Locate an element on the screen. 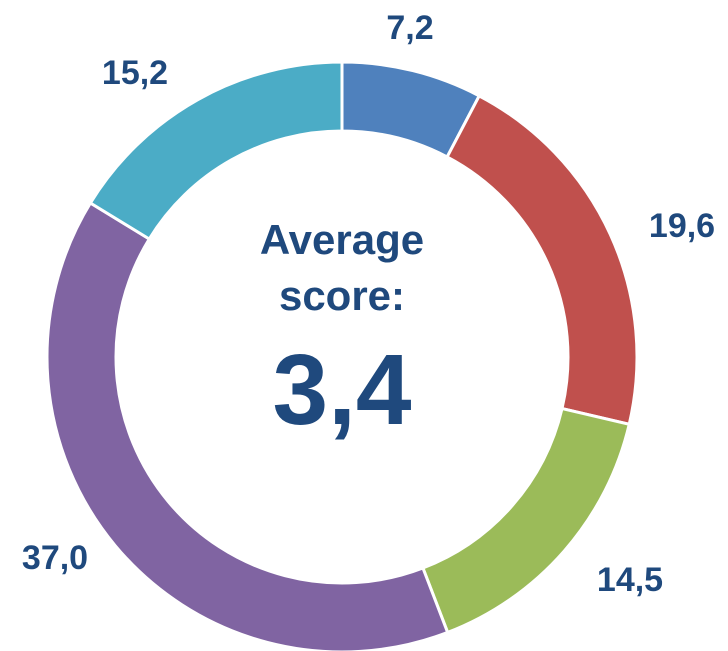 This screenshot has height=651, width=728. value-label: 15,2 is located at coordinates (135, 73).